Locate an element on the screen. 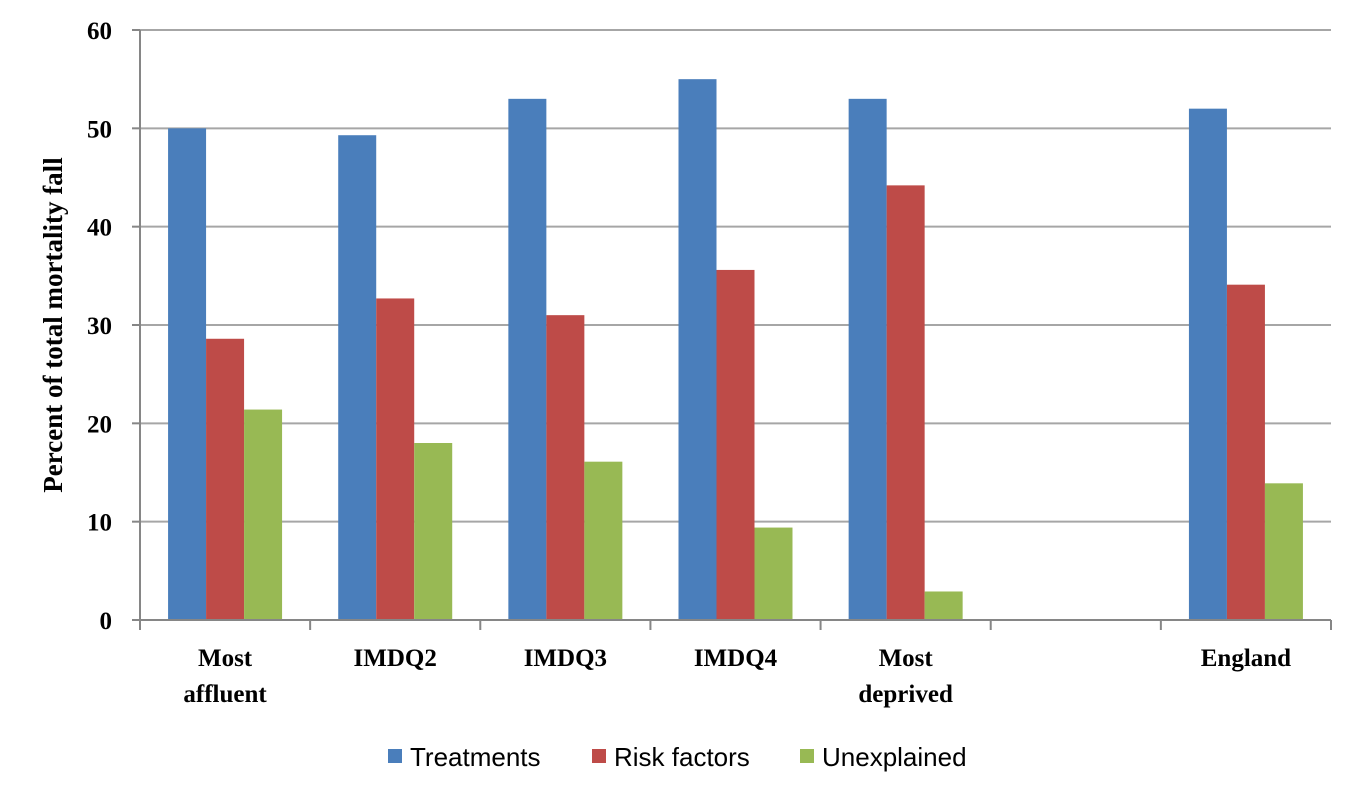 The width and height of the screenshot is (1361, 800). y-tick-label: 60 is located at coordinates (99, 31).